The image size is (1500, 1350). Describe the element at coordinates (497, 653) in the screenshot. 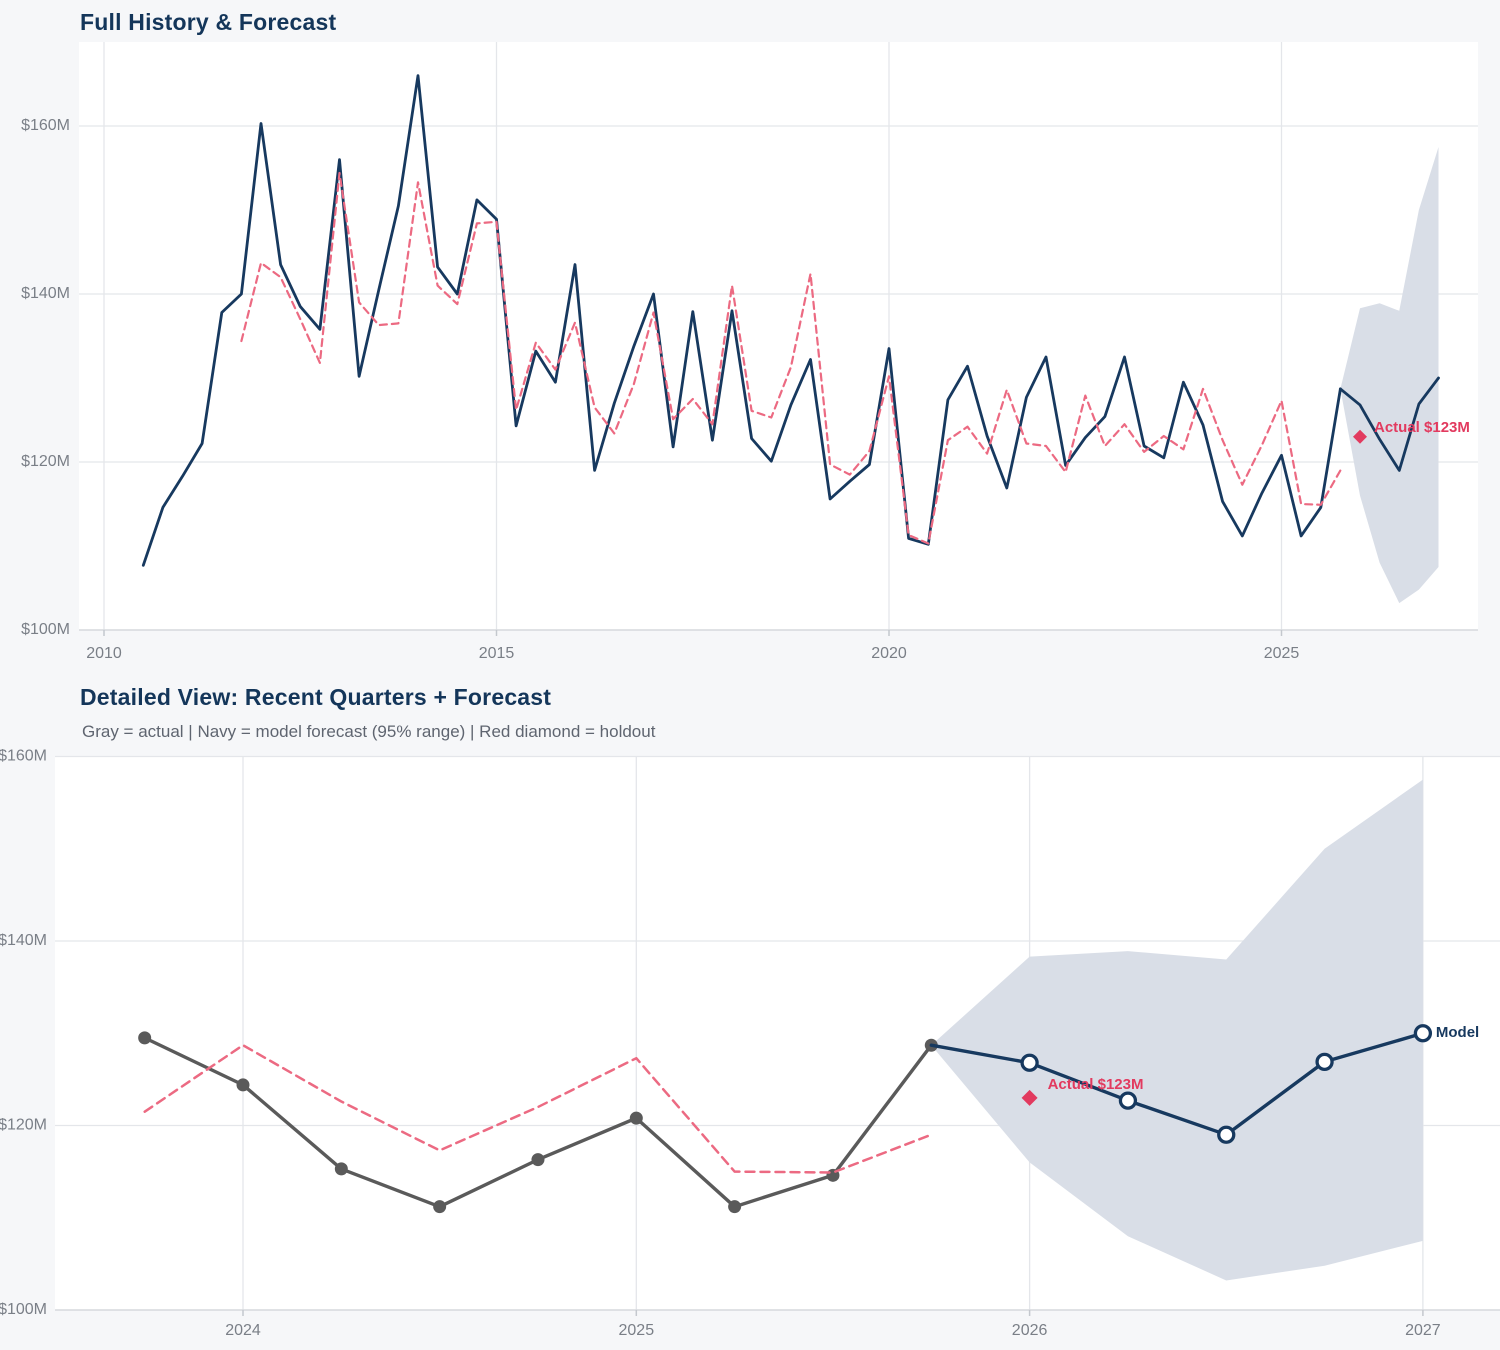

I see `x-tick-label: 2015` at that location.